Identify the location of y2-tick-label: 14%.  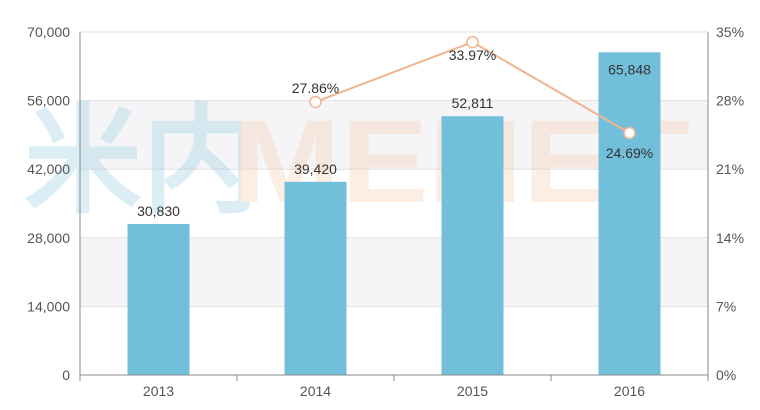
(730, 238).